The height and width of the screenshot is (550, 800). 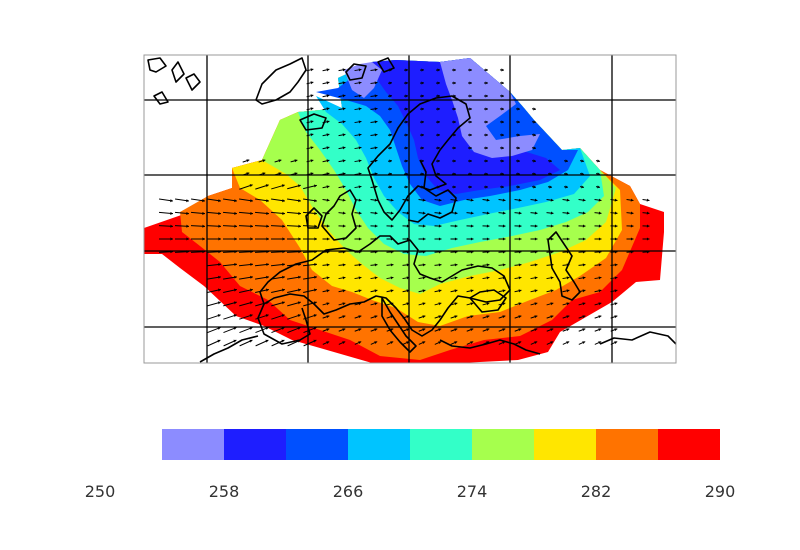 I want to click on coastline-europe-mainland, so click(x=385, y=286).